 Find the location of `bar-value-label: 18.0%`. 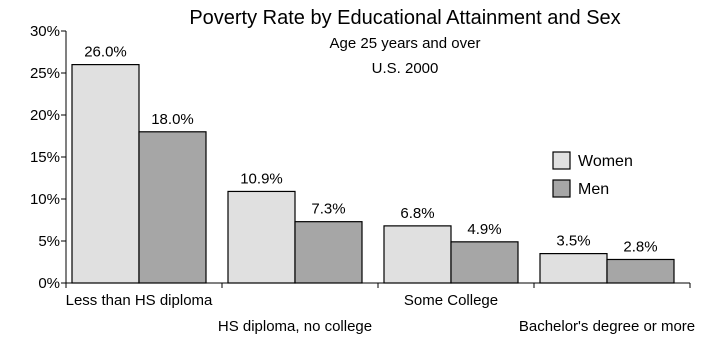

bar-value-label: 18.0% is located at coordinates (172, 119).